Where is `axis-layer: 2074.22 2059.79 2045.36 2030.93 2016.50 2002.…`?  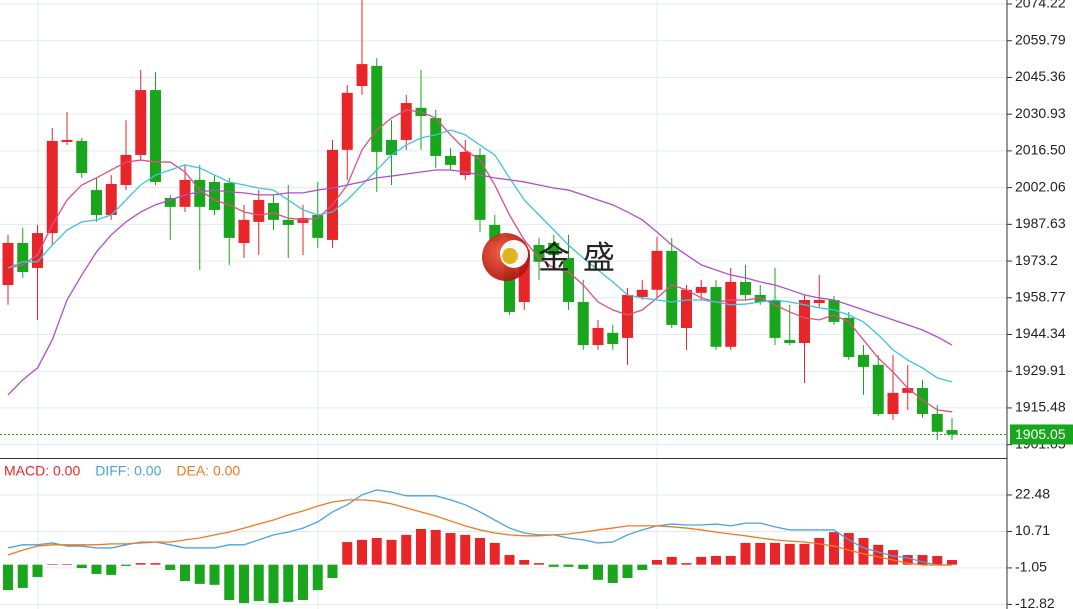 axis-layer: 2074.22 2059.79 2045.36 2030.93 2016.50 2002.… is located at coordinates (1040, 304).